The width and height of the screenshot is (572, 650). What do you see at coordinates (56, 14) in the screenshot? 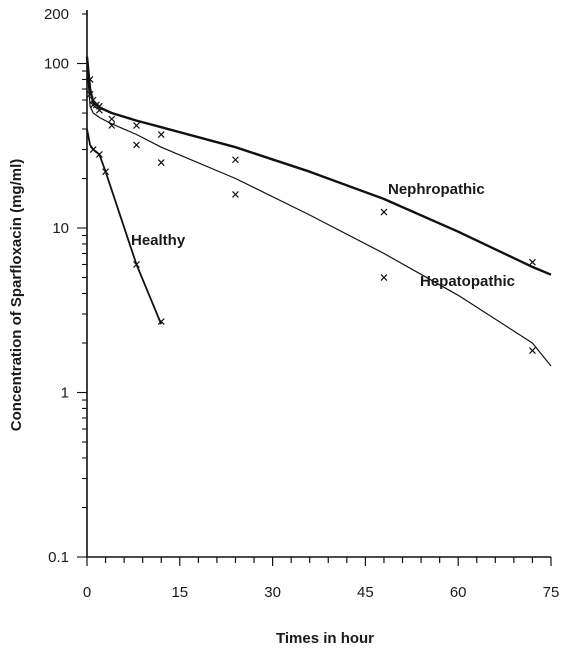
I see `y-tick-label: 200` at bounding box center [56, 14].